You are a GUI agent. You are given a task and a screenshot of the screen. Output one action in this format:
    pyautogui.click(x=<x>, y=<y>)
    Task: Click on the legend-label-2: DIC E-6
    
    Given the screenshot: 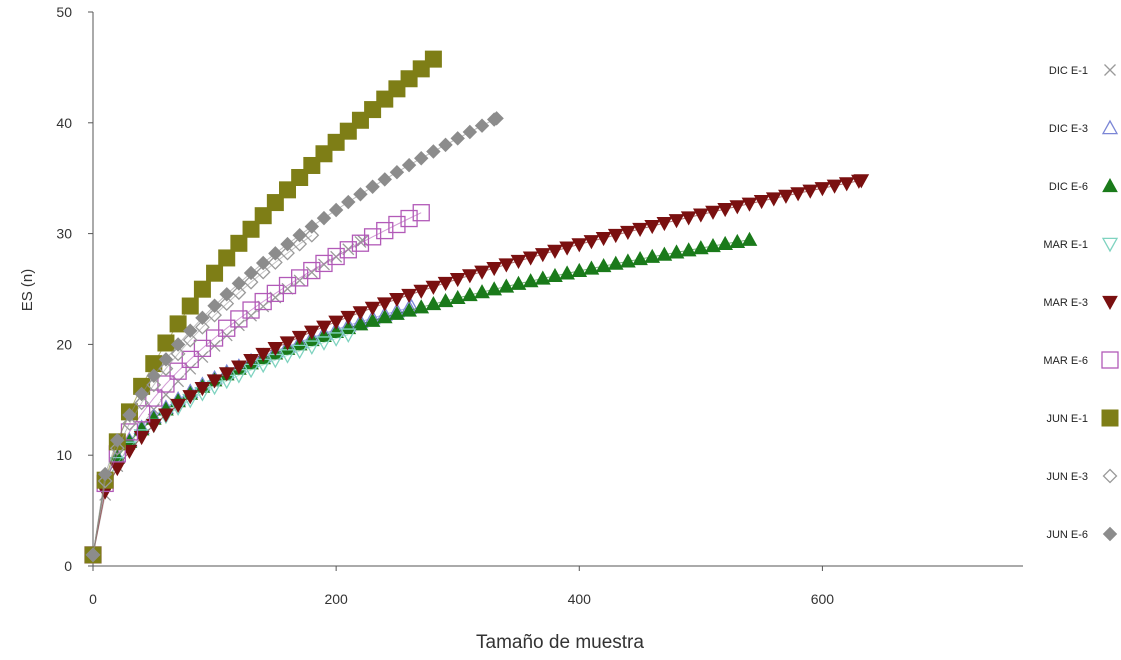 What is the action you would take?
    pyautogui.click(x=1068, y=187)
    